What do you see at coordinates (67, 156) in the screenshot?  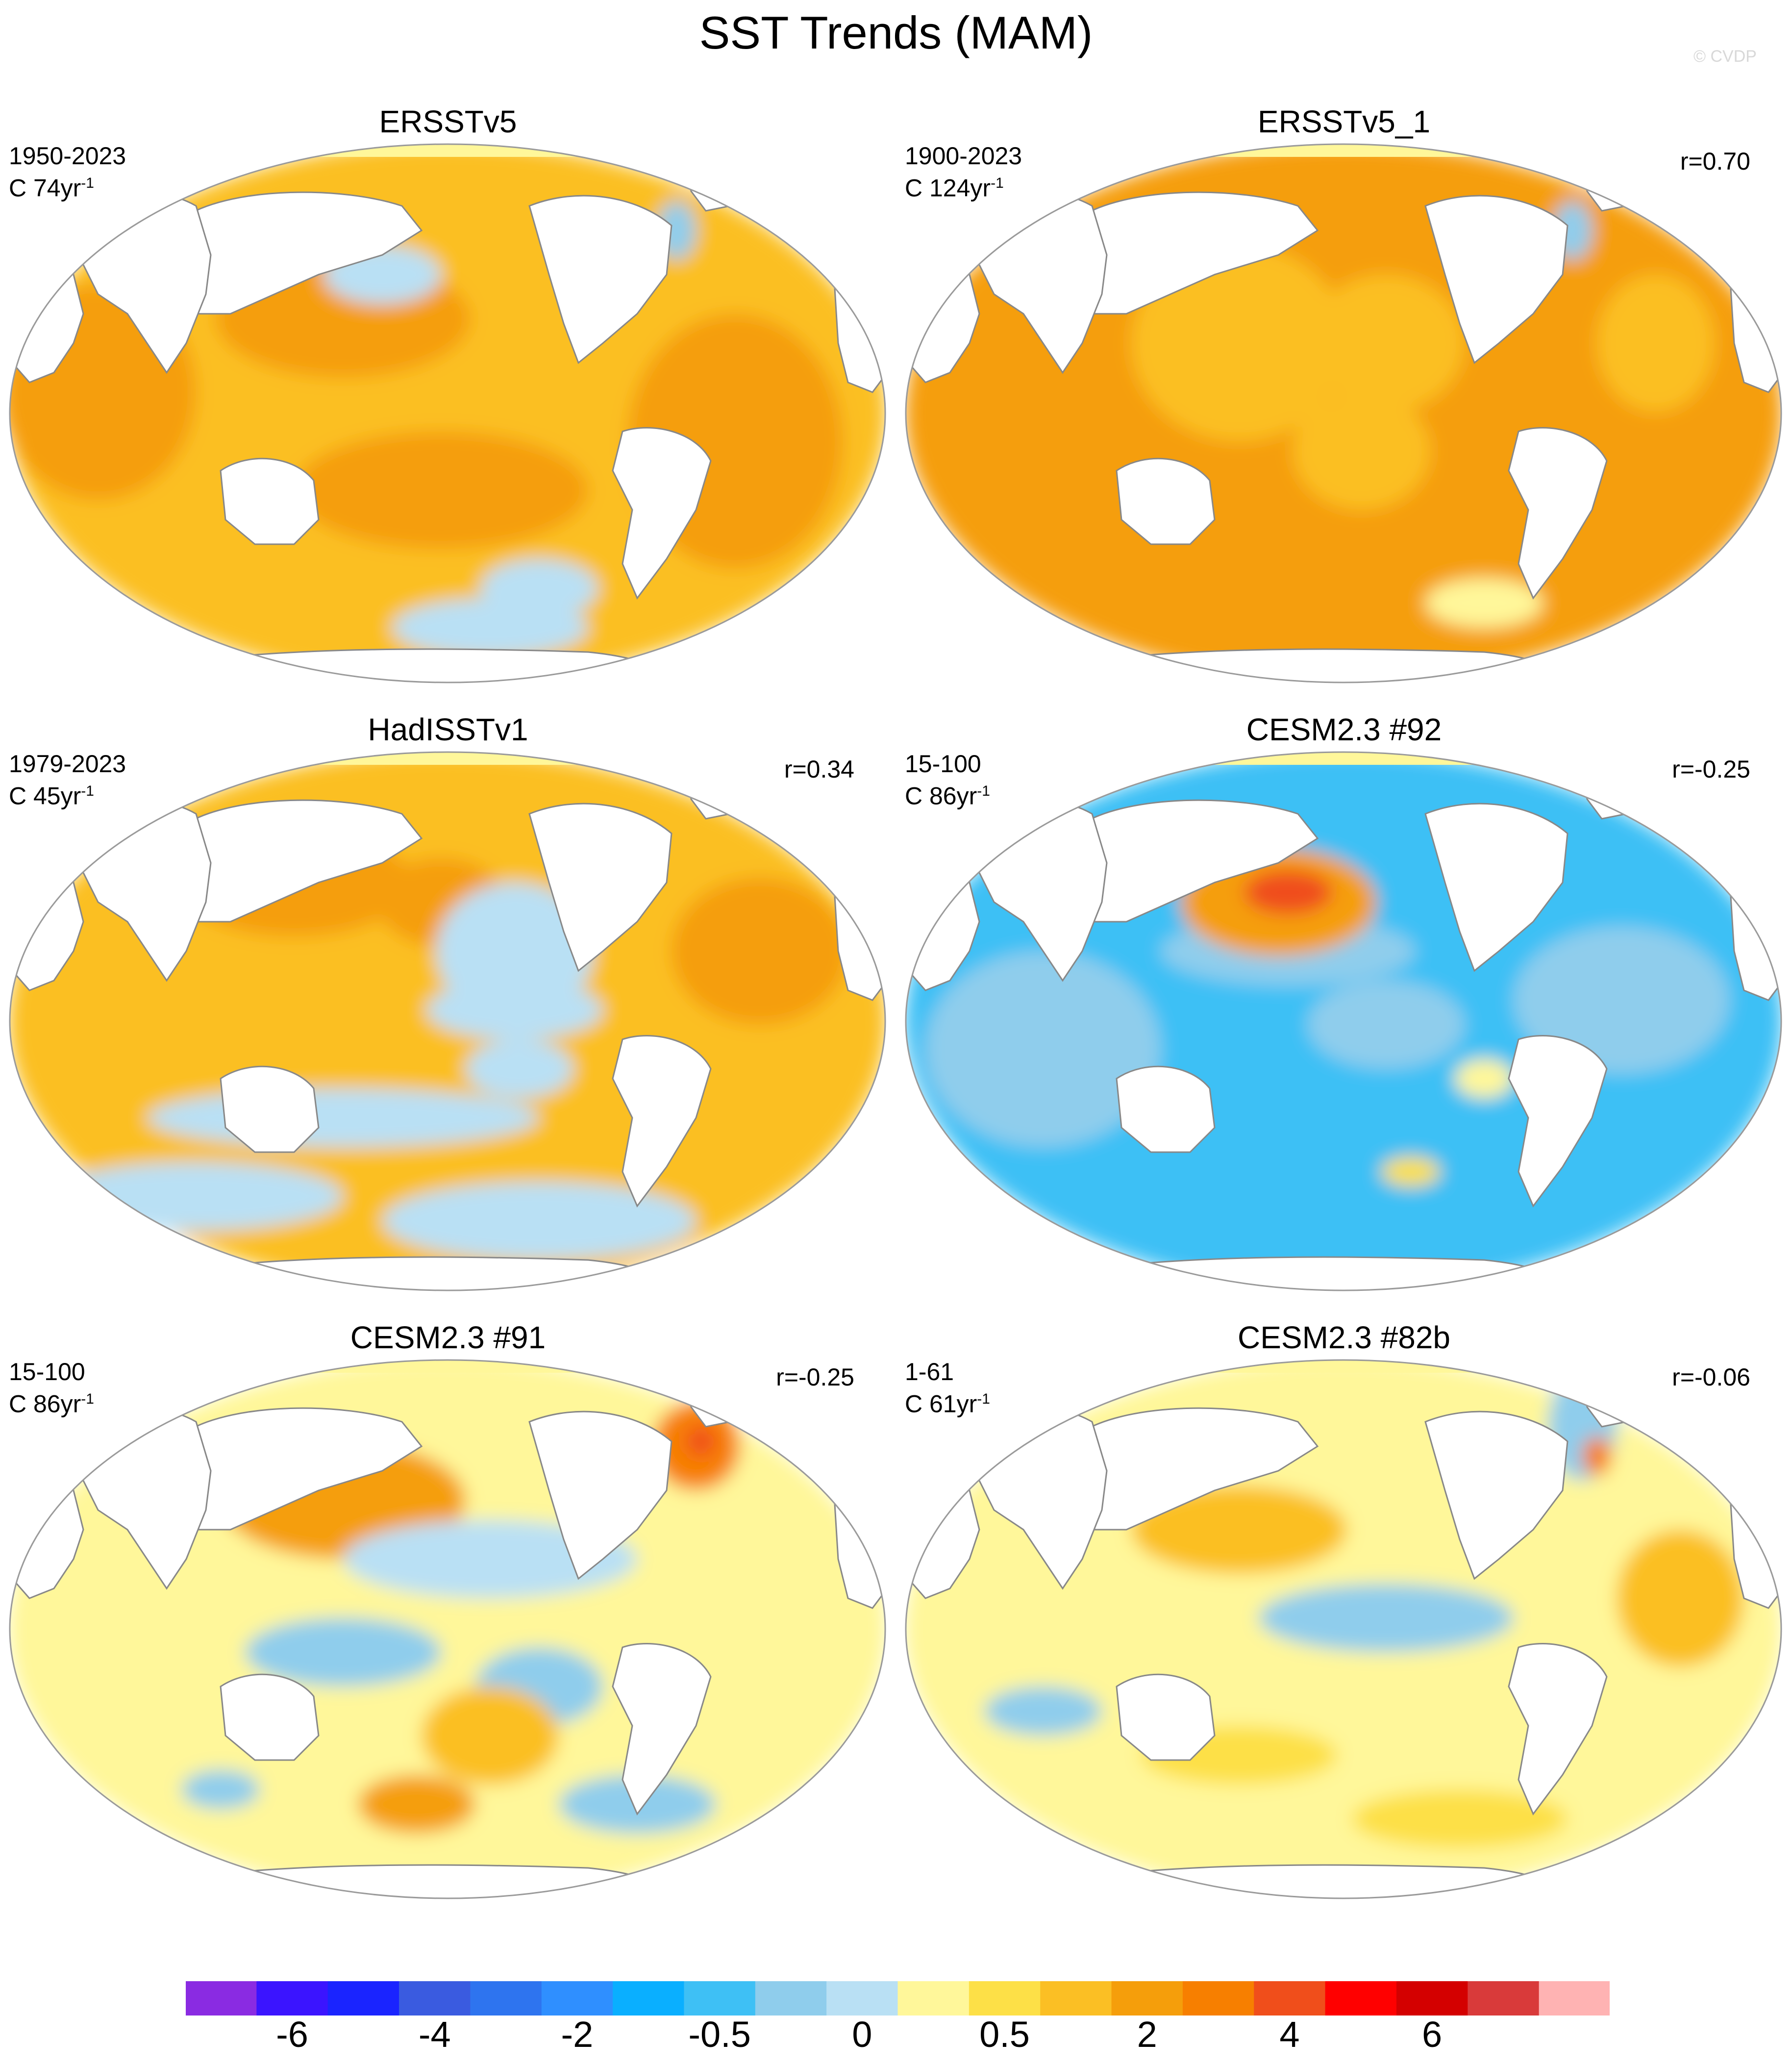 I see `period-label: 1950-2023` at bounding box center [67, 156].